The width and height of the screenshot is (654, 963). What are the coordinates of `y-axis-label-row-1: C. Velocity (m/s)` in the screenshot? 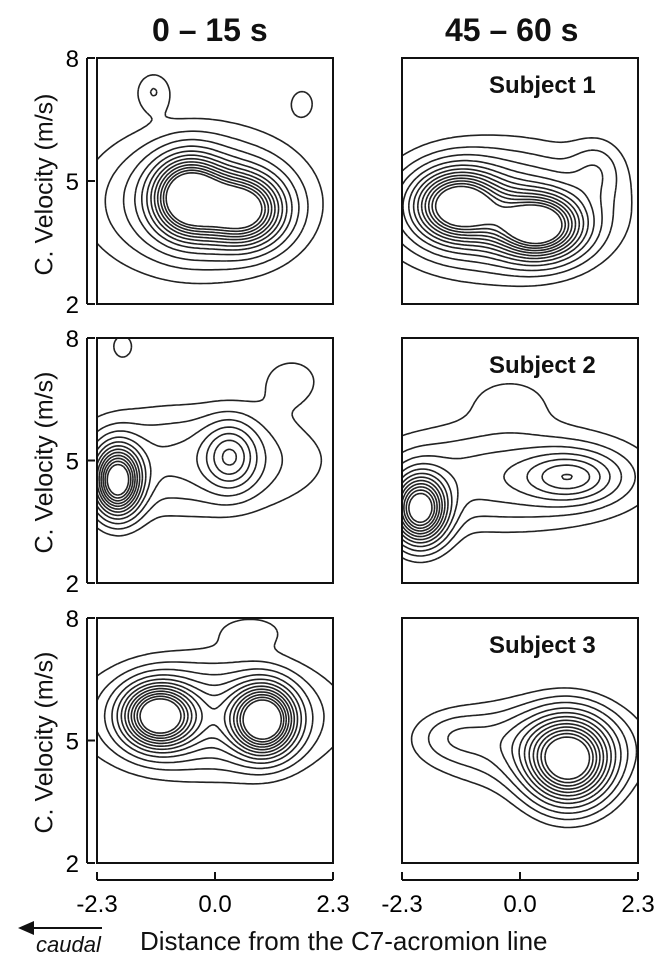 It's located at (44, 184).